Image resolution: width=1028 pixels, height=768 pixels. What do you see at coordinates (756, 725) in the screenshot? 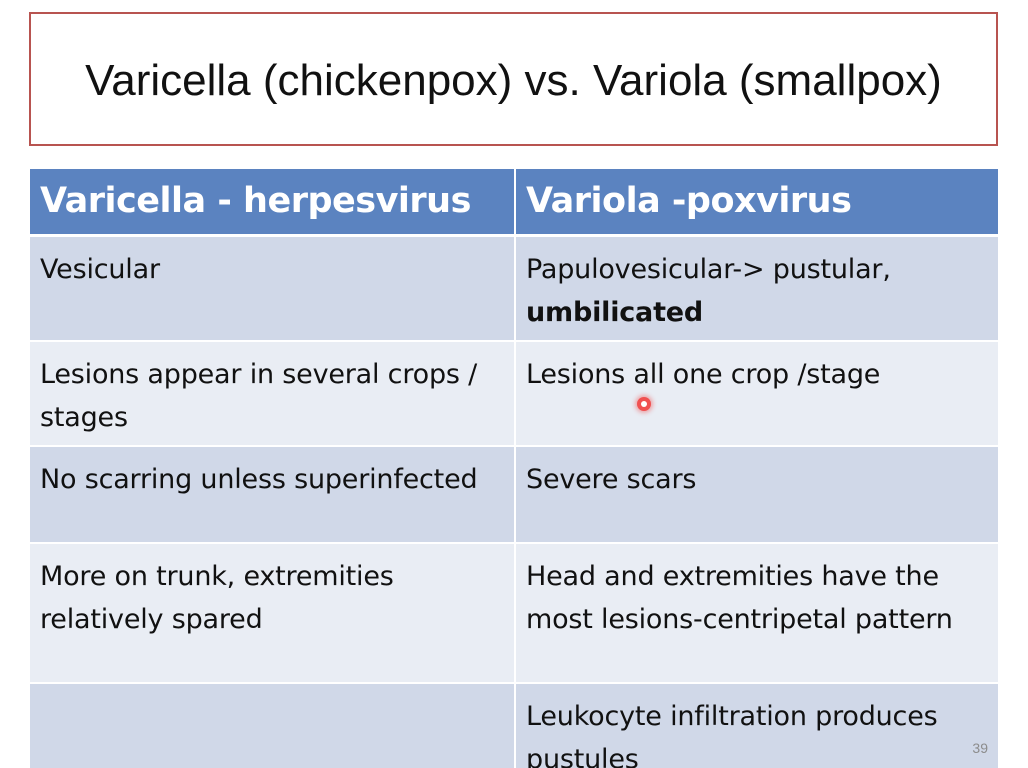
I see `cell-variola: Leukocyte infiltration produces pustules` at bounding box center [756, 725].